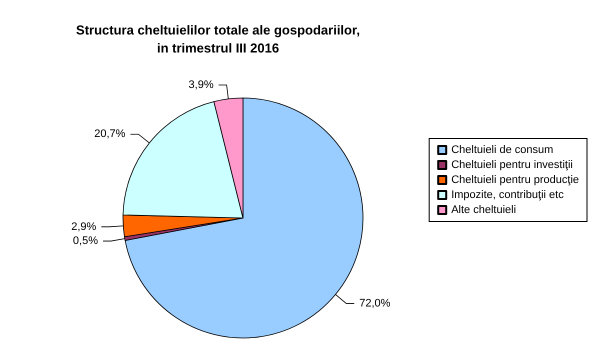 The image size is (605, 360). What do you see at coordinates (483, 210) in the screenshot?
I see `legend-label: Alte cheltuieli` at bounding box center [483, 210].